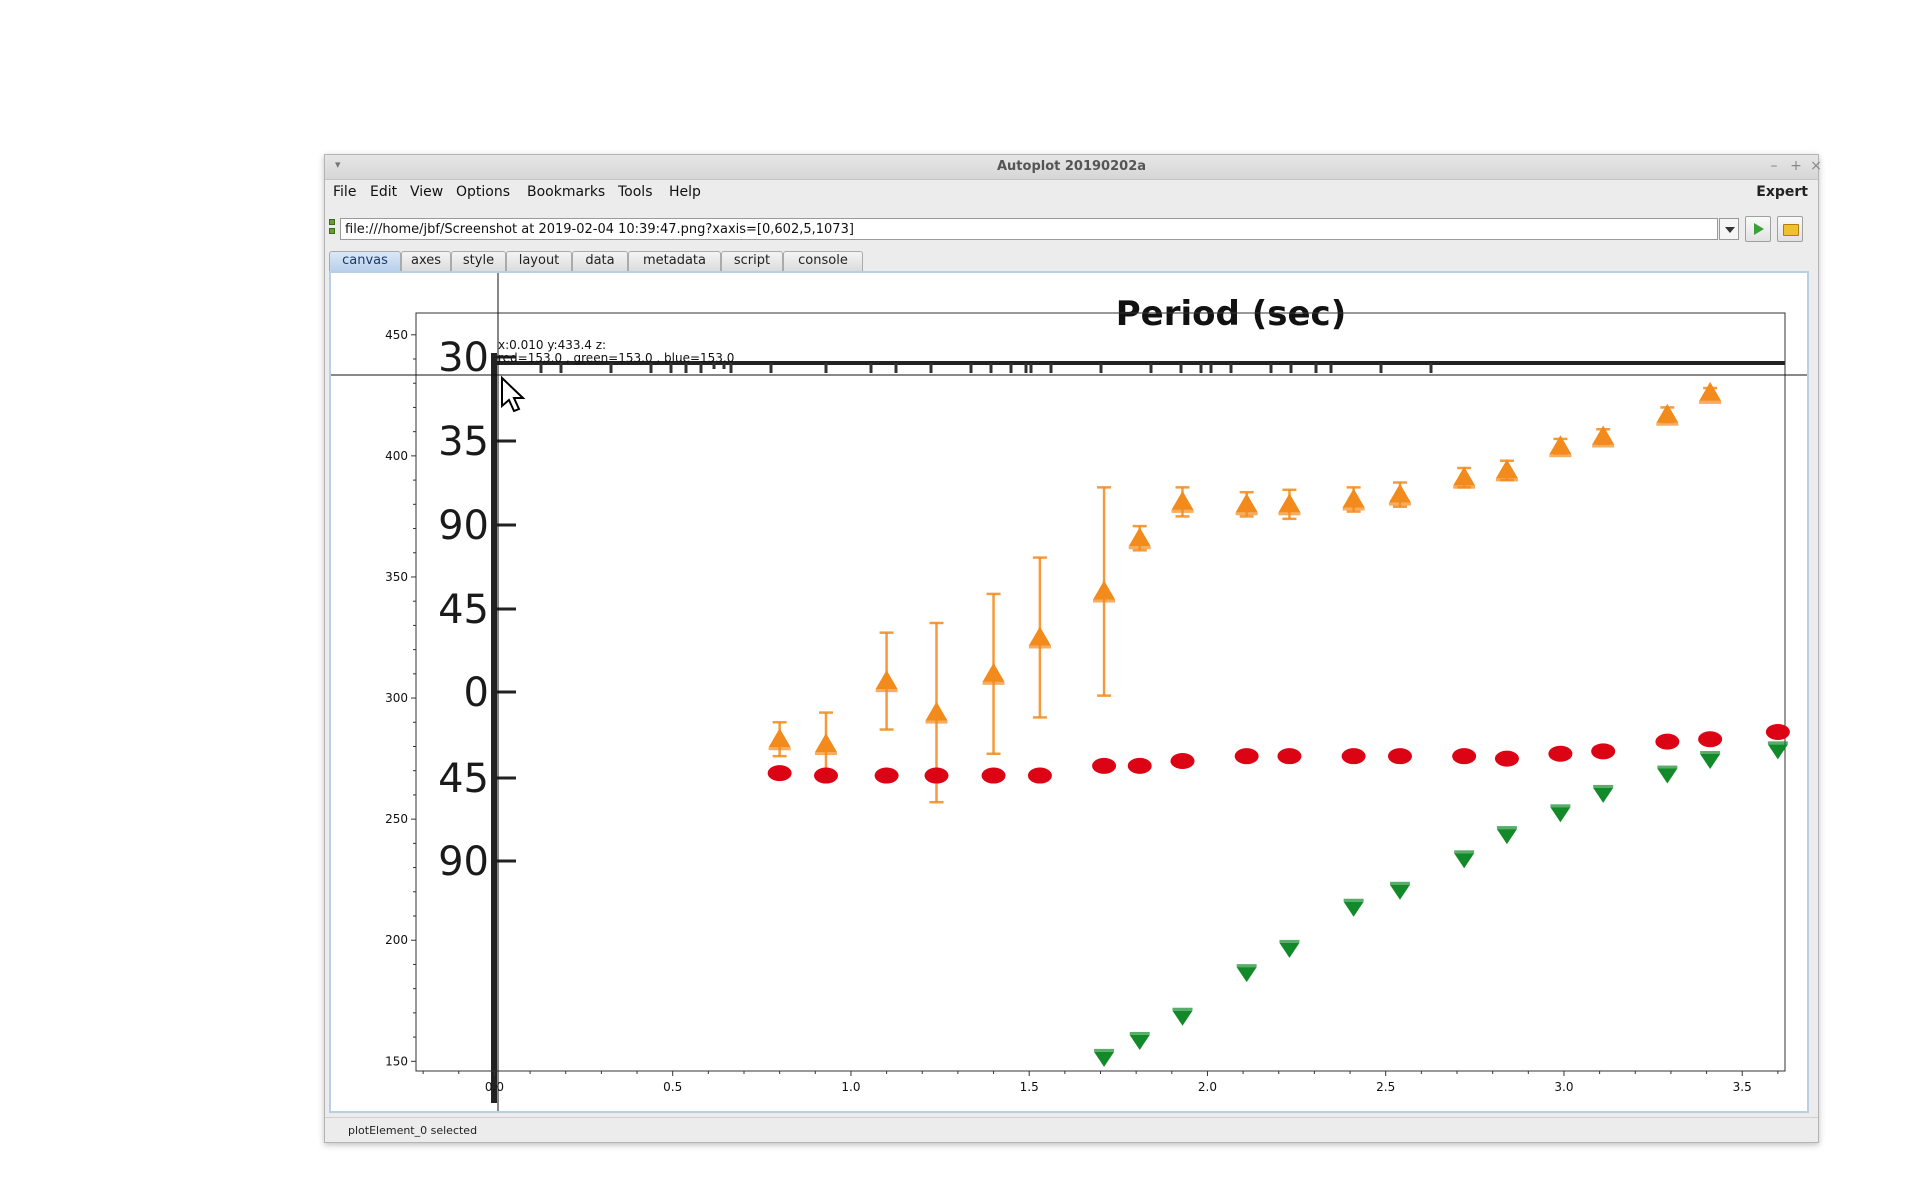 This screenshot has width=1920, height=1200. I want to click on menu-help: Help, so click(685, 192).